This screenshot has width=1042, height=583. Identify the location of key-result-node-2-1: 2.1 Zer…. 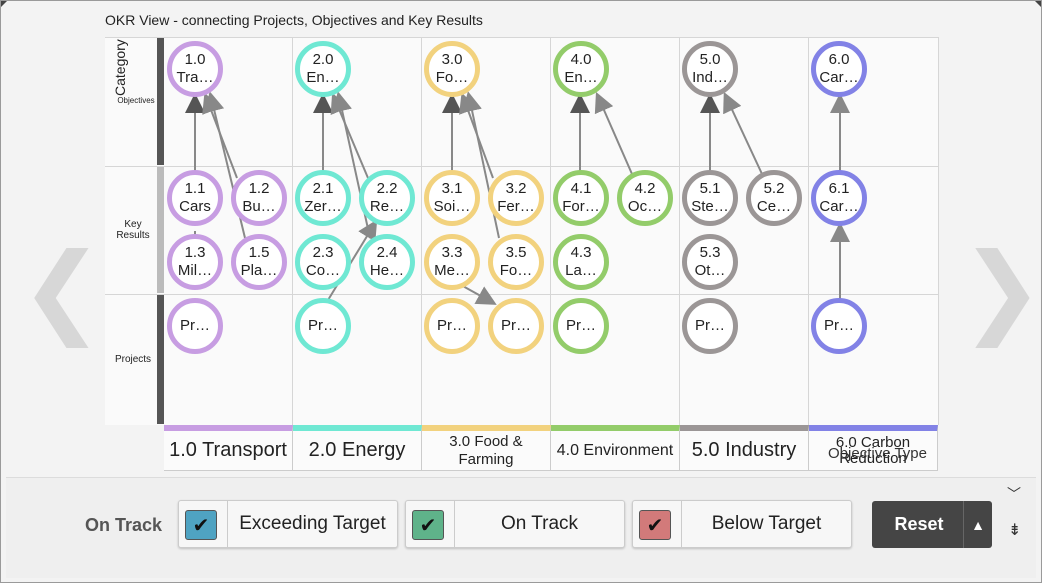
(323, 198).